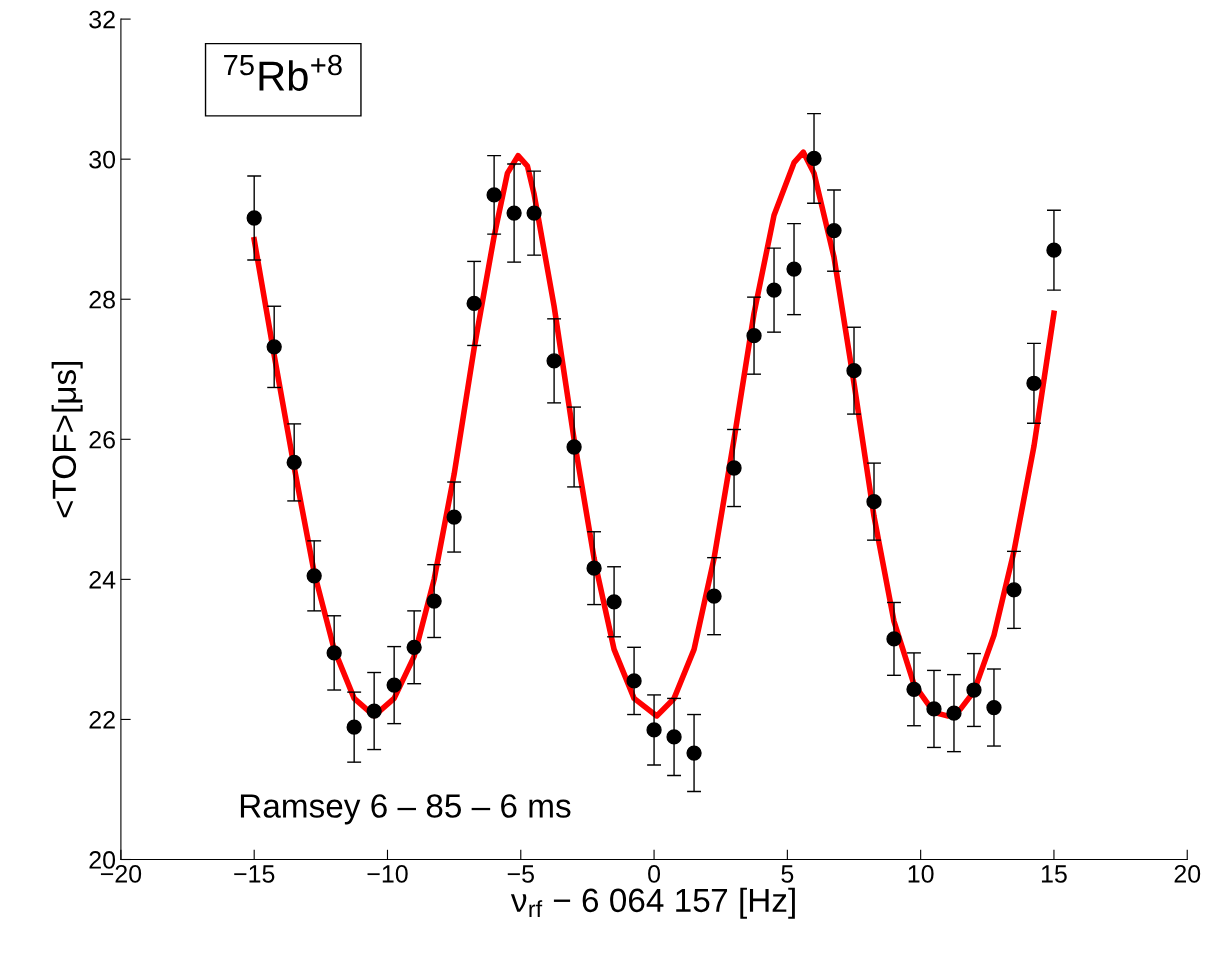 This screenshot has width=1209, height=955. Describe the element at coordinates (652, 903) in the screenshot. I see `x-axis-title: ν$_{rf}$ − 6 064 157 [Hz]` at that location.